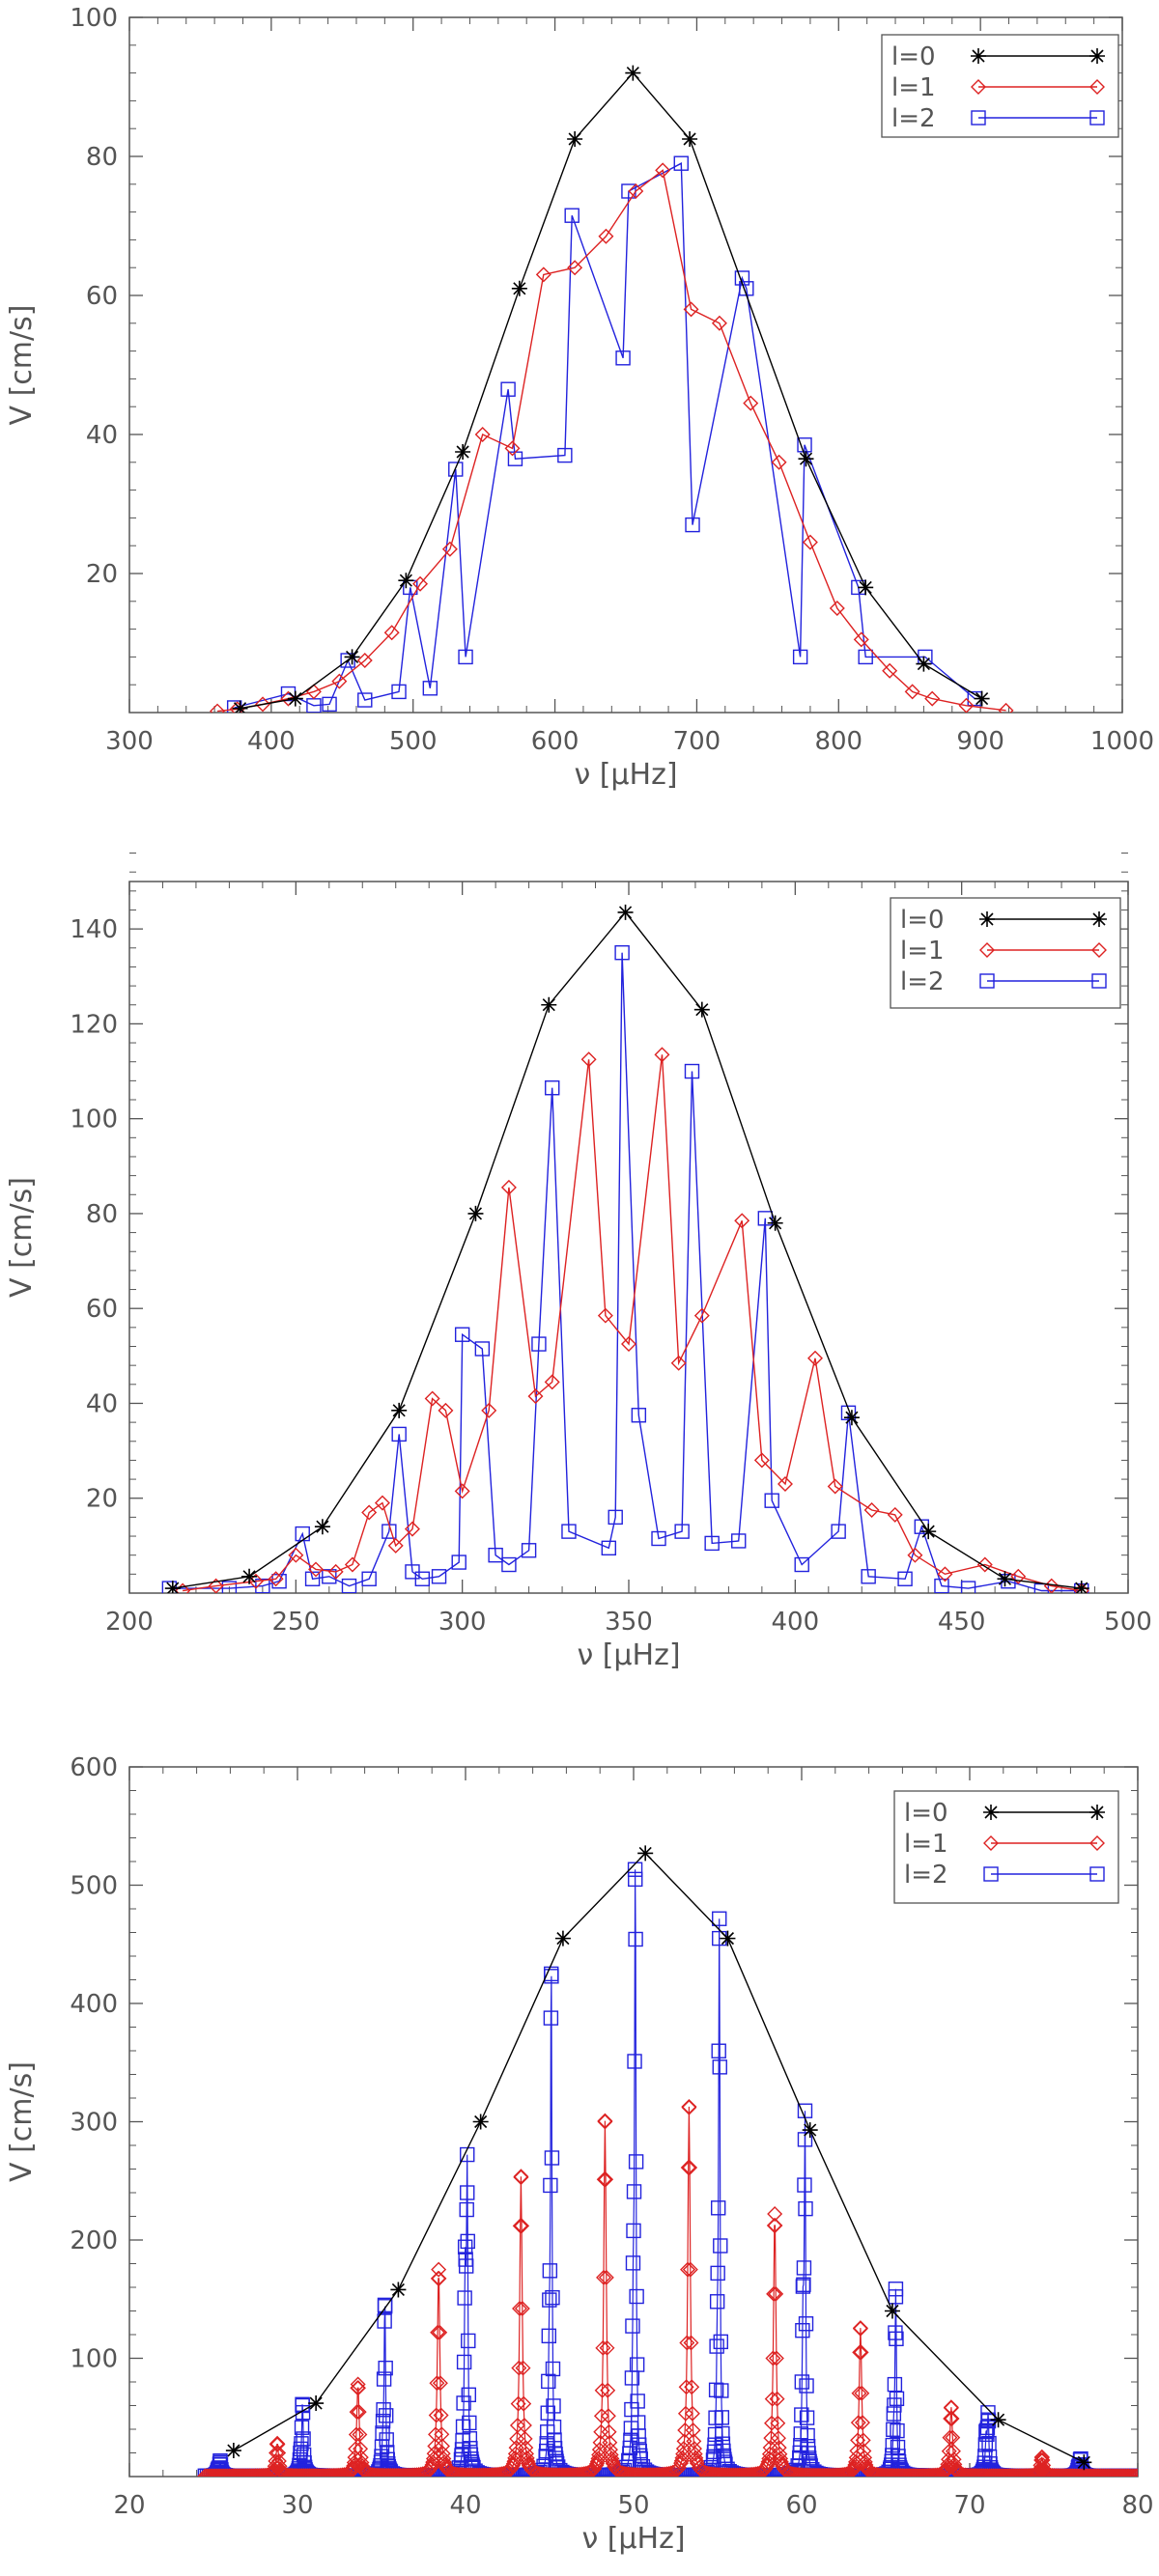  Describe the element at coordinates (914, 57) in the screenshot. I see `legend-label: l=0` at that location.